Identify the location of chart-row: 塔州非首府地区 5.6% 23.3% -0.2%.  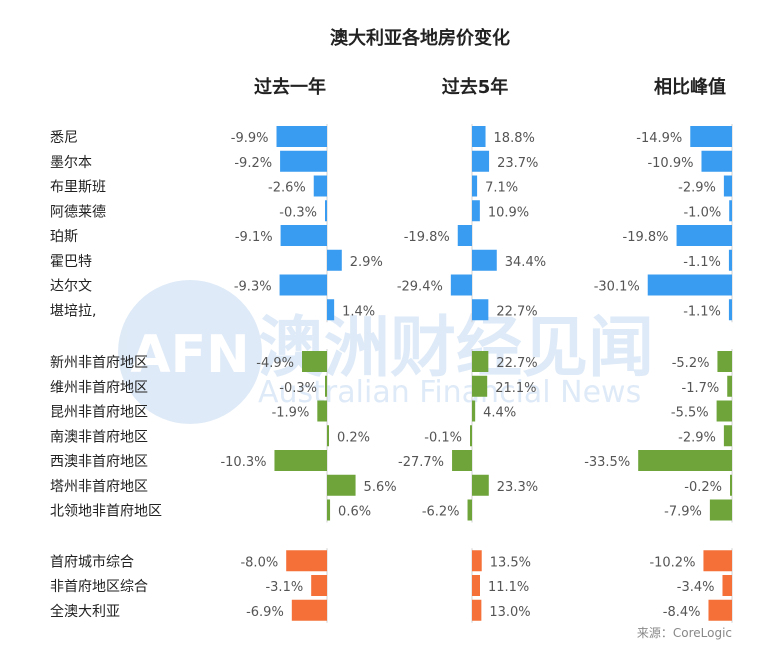
(391, 485).